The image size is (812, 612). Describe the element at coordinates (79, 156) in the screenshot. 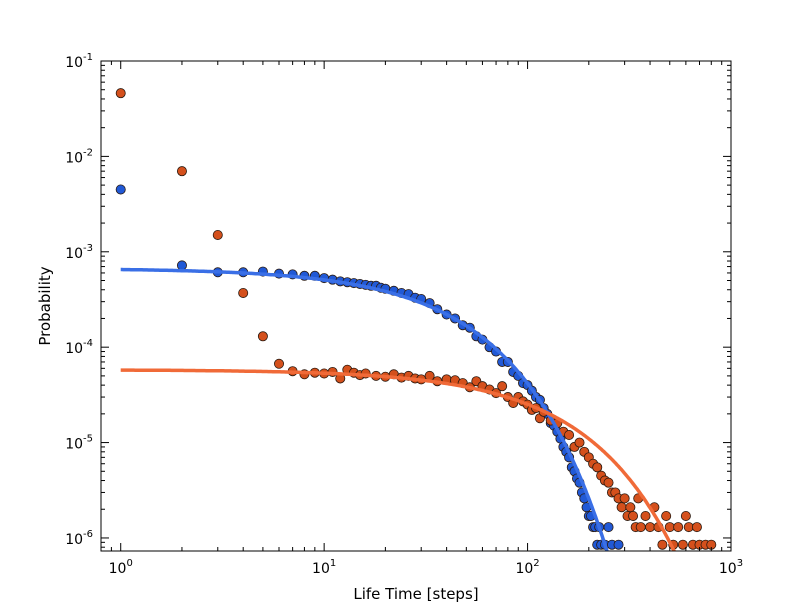

I see `y-tick-label: 10⁻²` at that location.